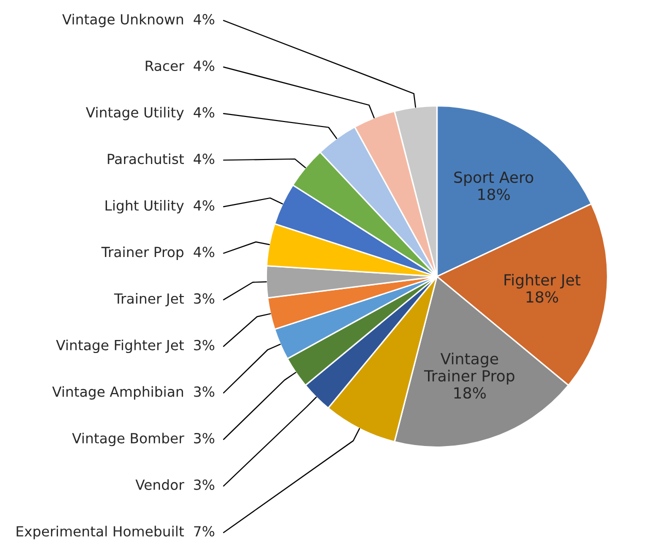  I want to click on category-label: Trainer Prop 4%, so click(157, 253).